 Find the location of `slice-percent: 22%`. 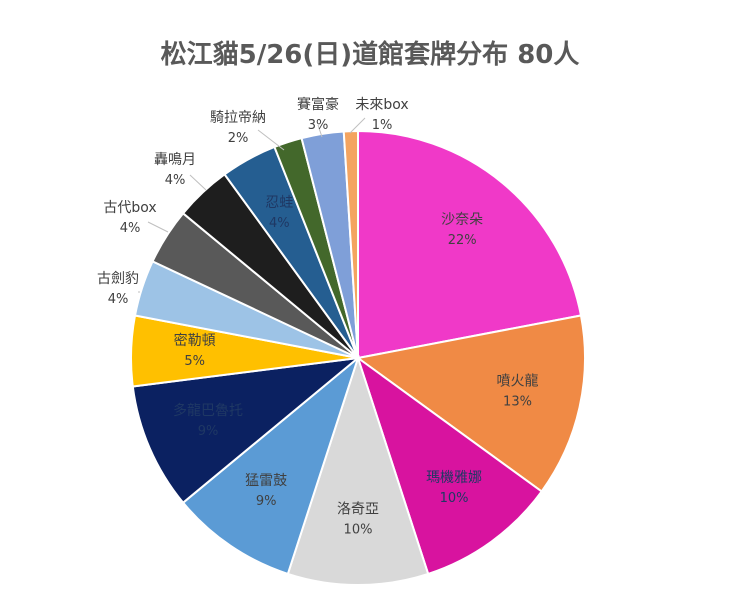

slice-percent: 22% is located at coordinates (462, 240).